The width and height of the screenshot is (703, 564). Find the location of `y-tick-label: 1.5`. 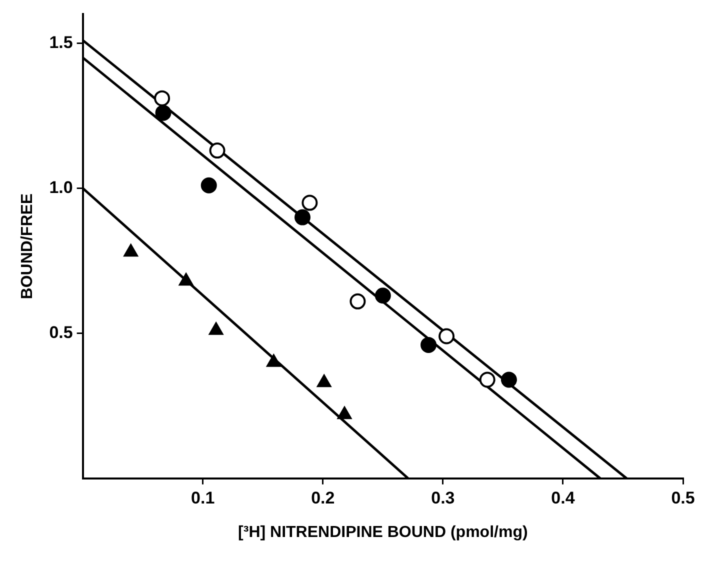

y-tick-label: 1.5 is located at coordinates (61, 42).